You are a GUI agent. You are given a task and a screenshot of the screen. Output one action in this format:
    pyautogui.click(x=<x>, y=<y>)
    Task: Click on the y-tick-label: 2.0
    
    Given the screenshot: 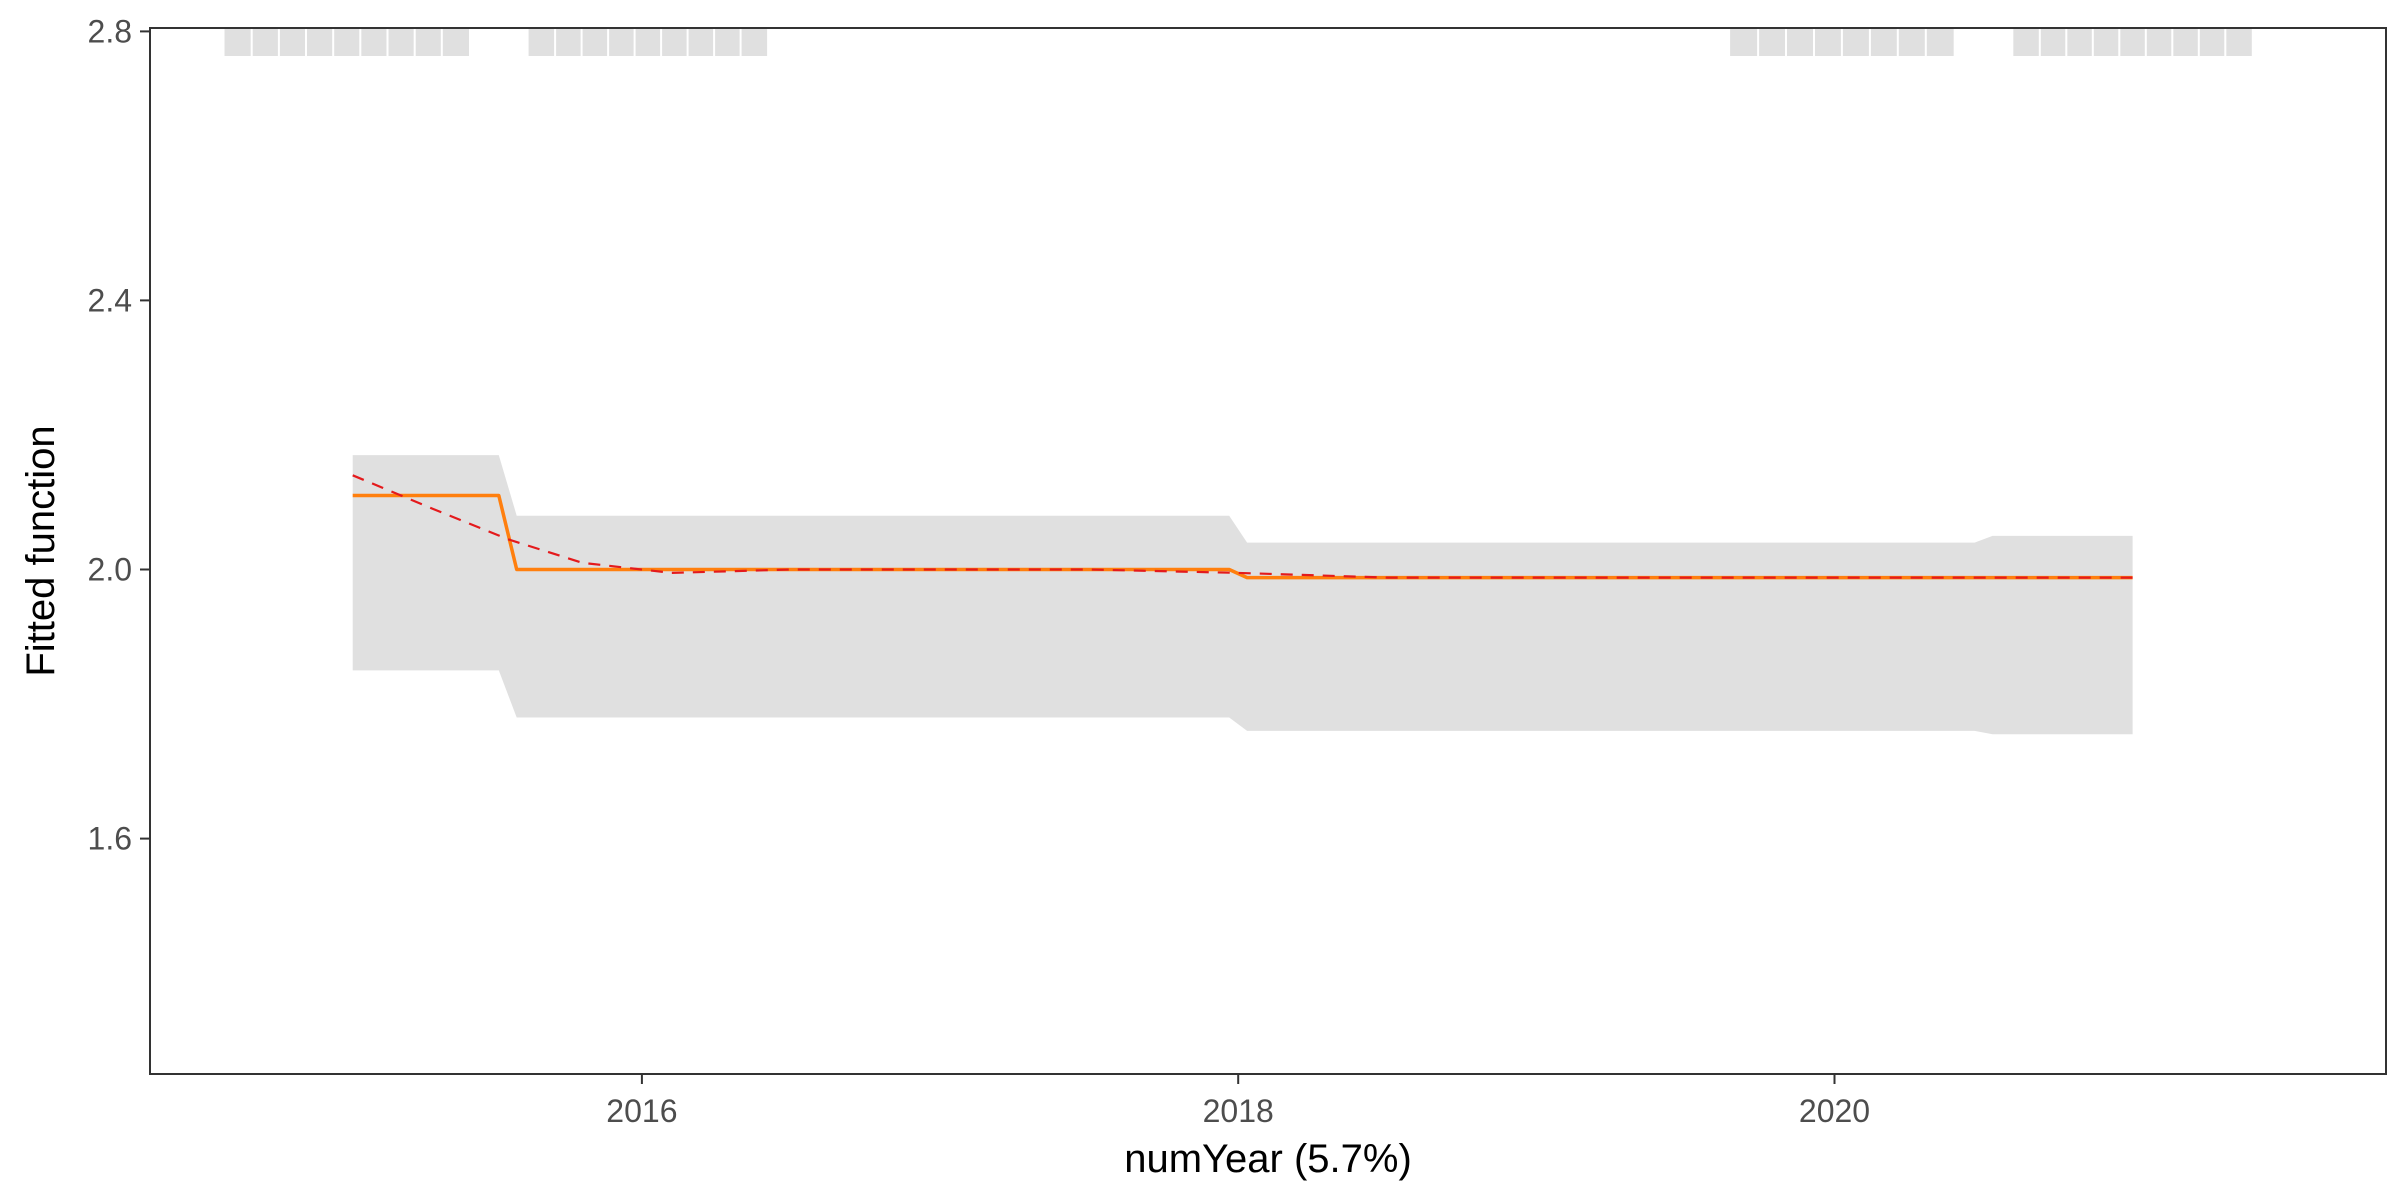 What is the action you would take?
    pyautogui.click(x=110, y=570)
    